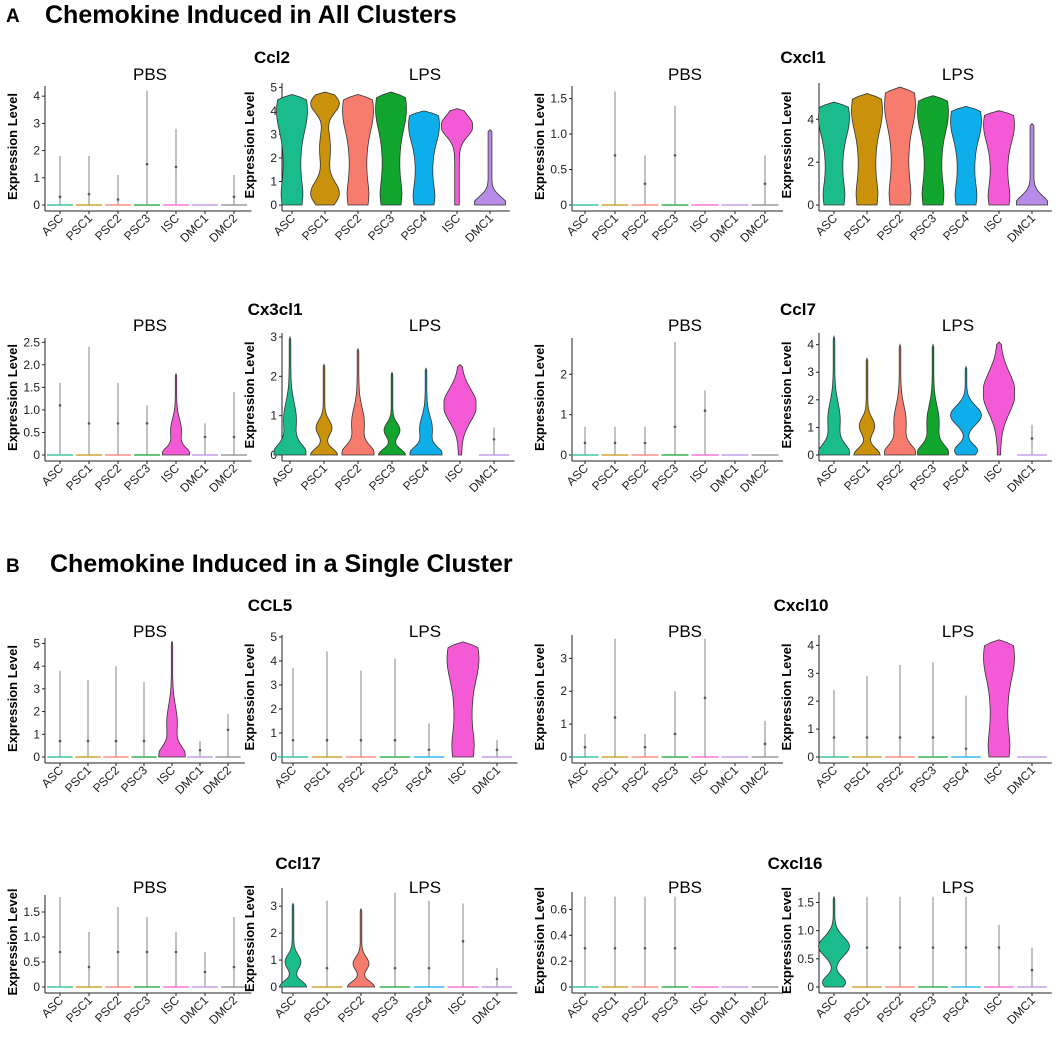 The width and height of the screenshot is (1059, 1037). Describe the element at coordinates (150, 631) in the screenshot. I see `plot-title: PBS` at that location.